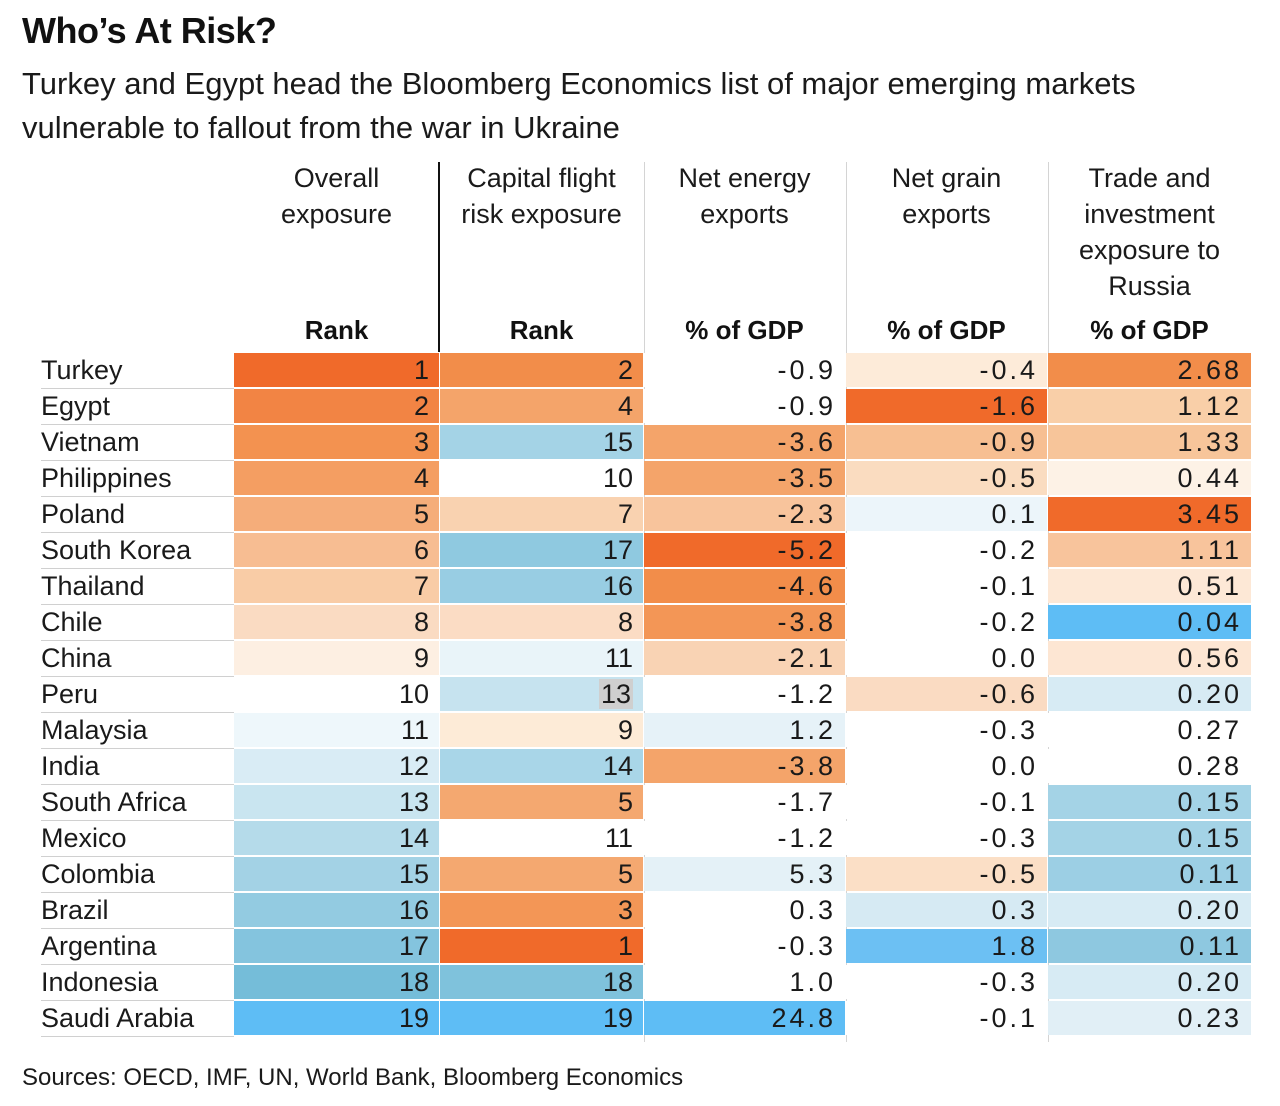 The height and width of the screenshot is (1106, 1280). Describe the element at coordinates (421, 406) in the screenshot. I see `value-text: 2` at that location.